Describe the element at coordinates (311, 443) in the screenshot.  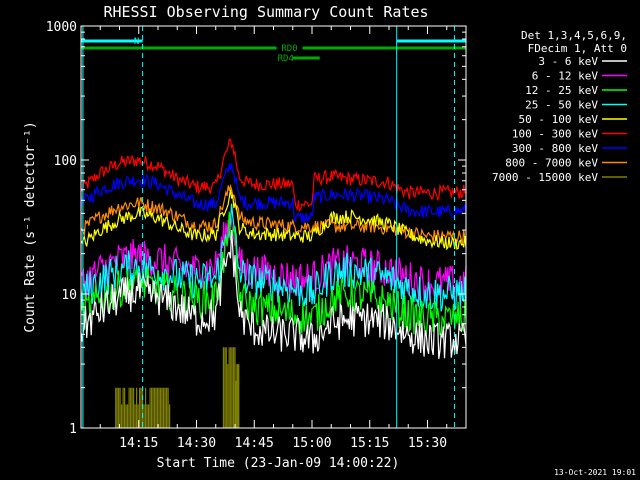
I see `x-tick-label: 15:00` at that location.